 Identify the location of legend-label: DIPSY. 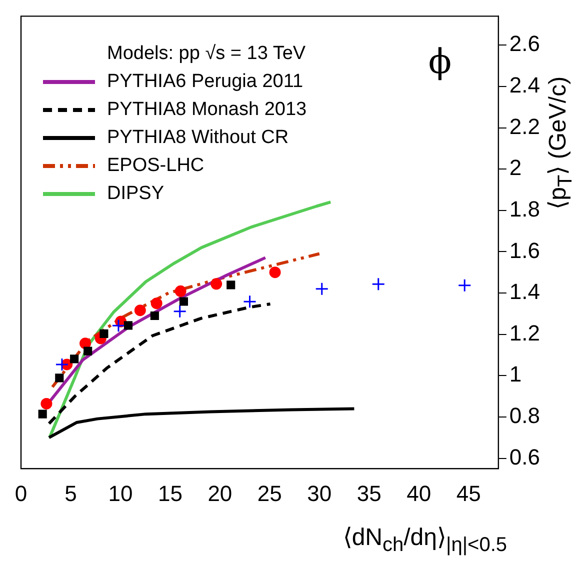
(135, 194).